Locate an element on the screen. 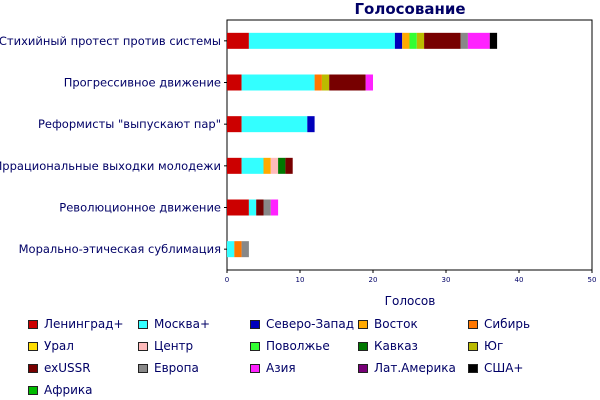 The width and height of the screenshot is (600, 400). legend-item: exUSSR is located at coordinates (59, 368).